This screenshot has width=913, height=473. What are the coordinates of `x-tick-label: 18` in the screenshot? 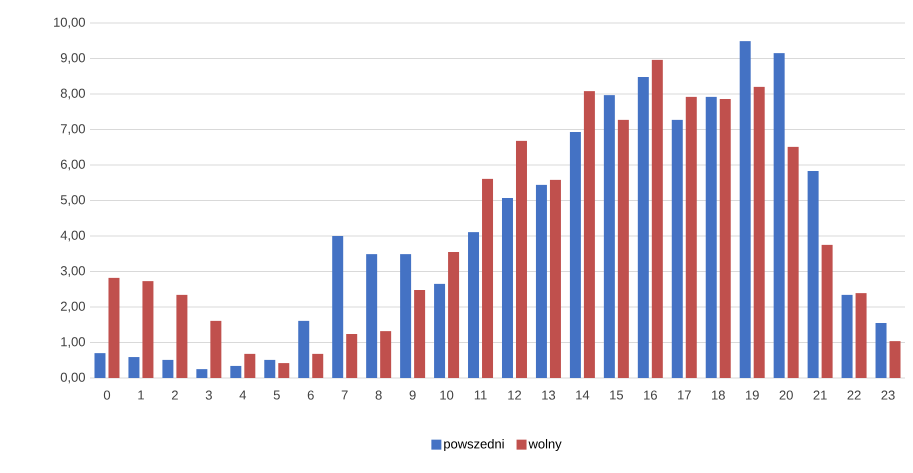 It's located at (718, 395).